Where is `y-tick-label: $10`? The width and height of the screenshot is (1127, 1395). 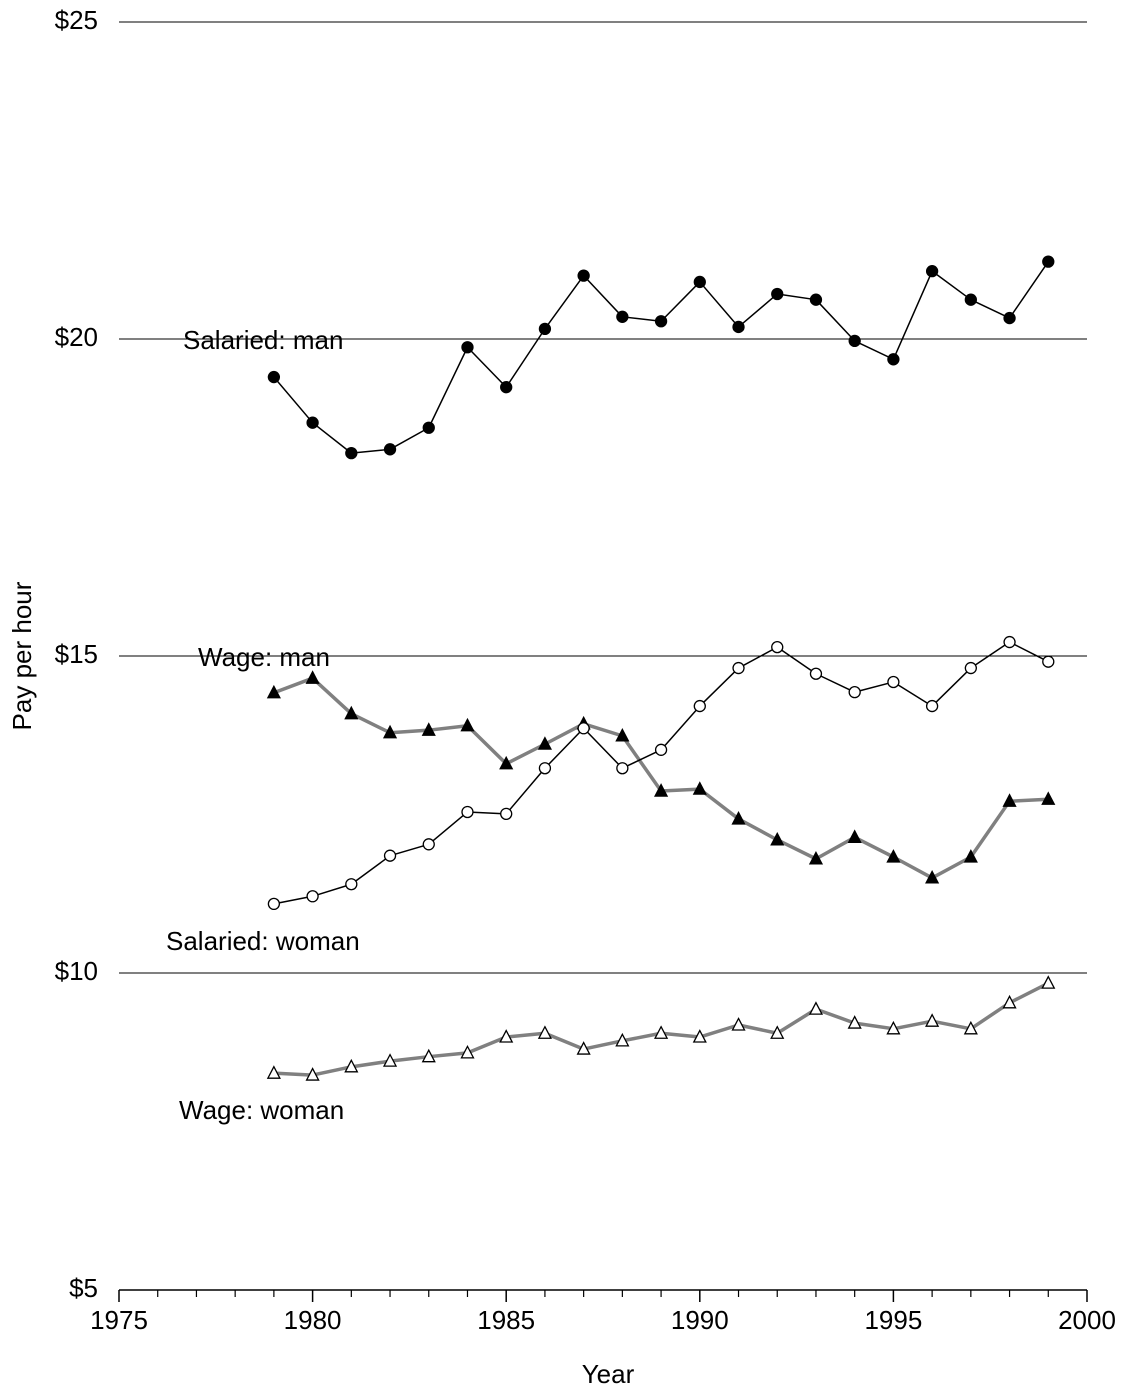
y-tick-label: $10 is located at coordinates (76, 971).